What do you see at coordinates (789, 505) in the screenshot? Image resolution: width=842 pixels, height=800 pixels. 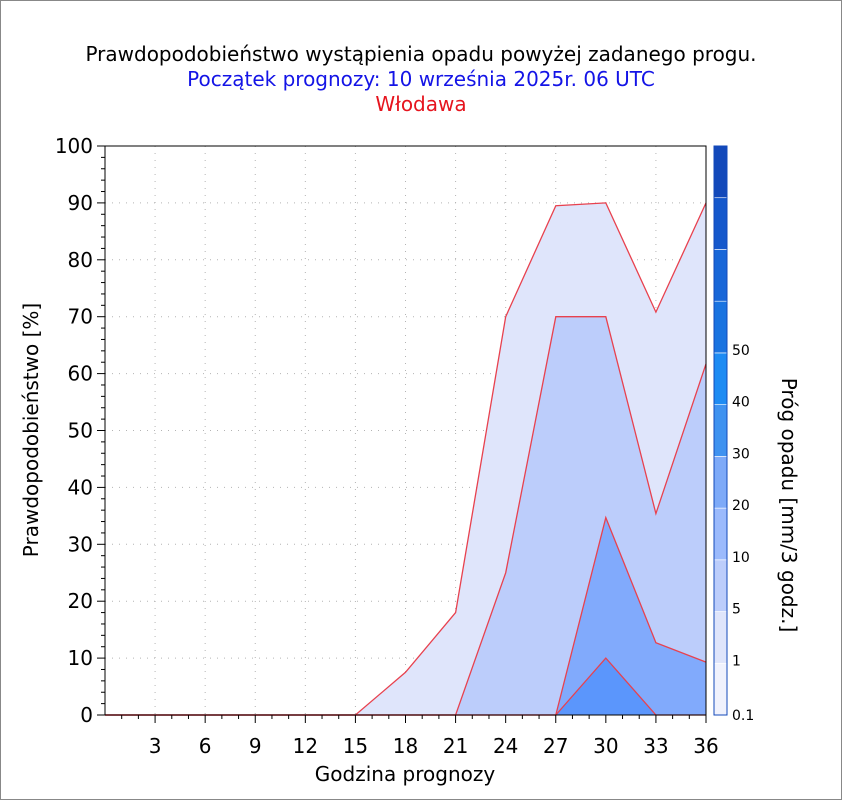 I see `colorbar-label: Próg opadu [mm/3 godz.]` at bounding box center [789, 505].